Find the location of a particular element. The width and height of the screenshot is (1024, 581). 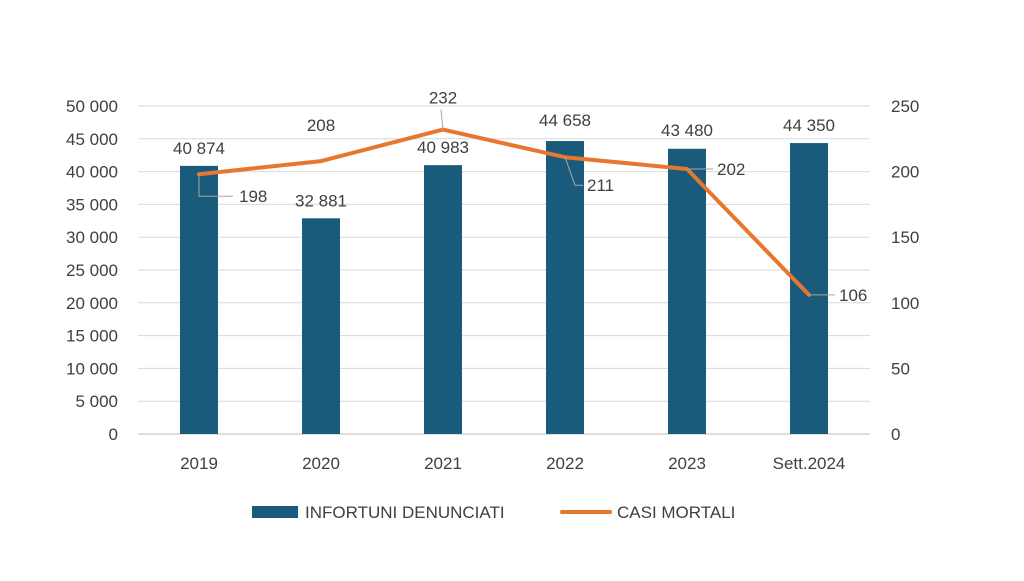

y-left-tick-label: 30 000 is located at coordinates (92, 237).